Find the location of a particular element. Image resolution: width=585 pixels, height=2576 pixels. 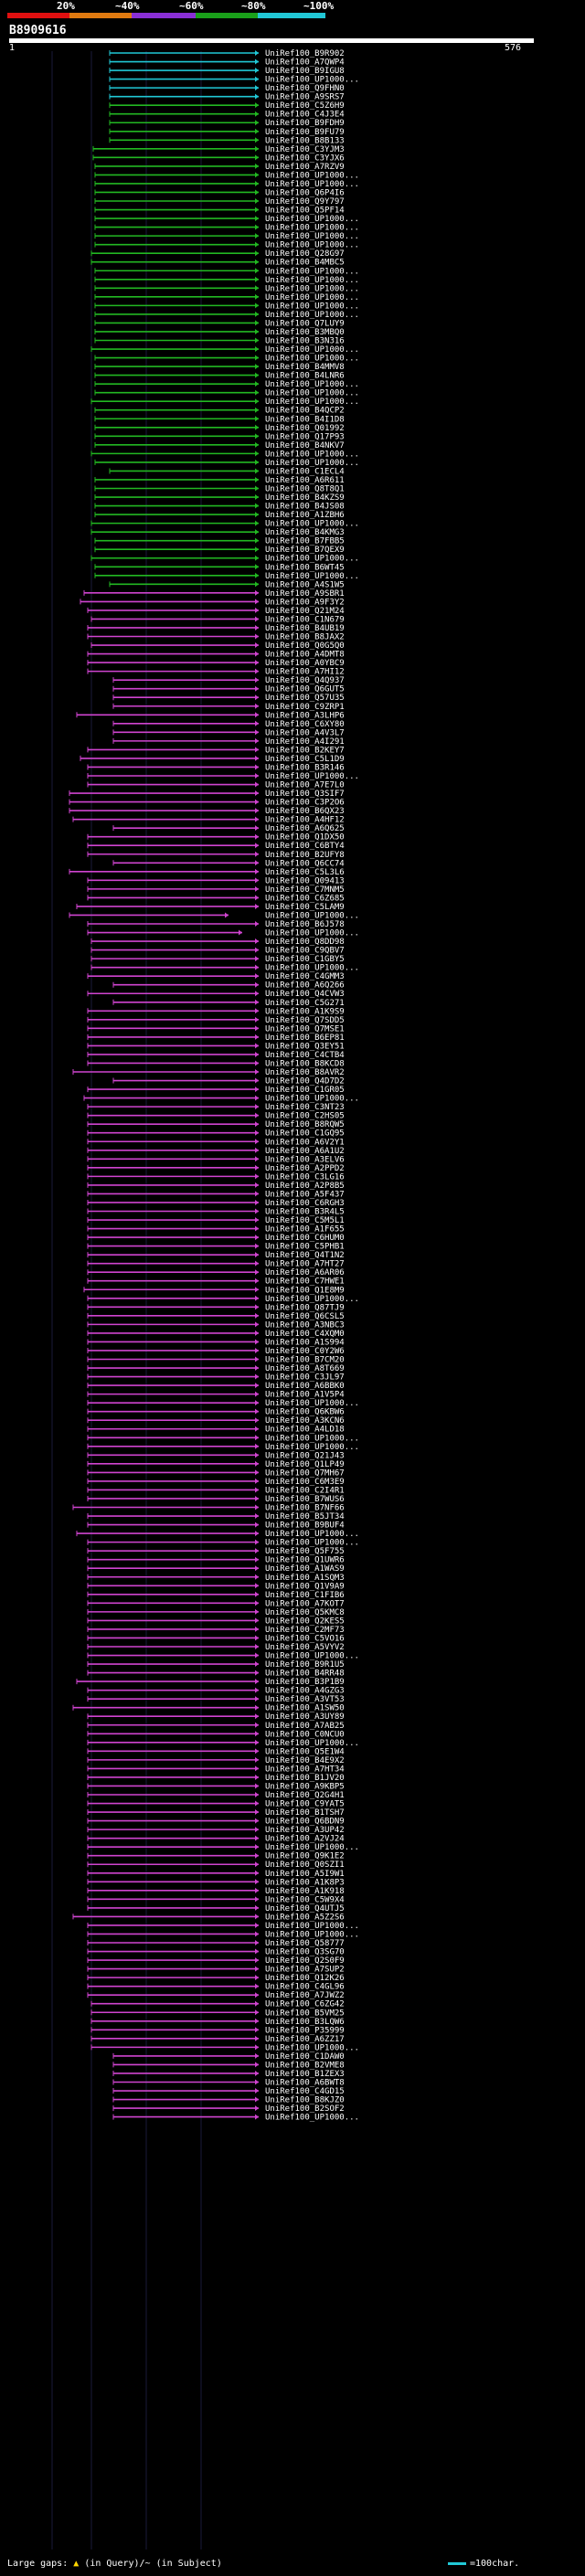

hit-label: UniRef100_Q8T8Q1 is located at coordinates (305, 489).